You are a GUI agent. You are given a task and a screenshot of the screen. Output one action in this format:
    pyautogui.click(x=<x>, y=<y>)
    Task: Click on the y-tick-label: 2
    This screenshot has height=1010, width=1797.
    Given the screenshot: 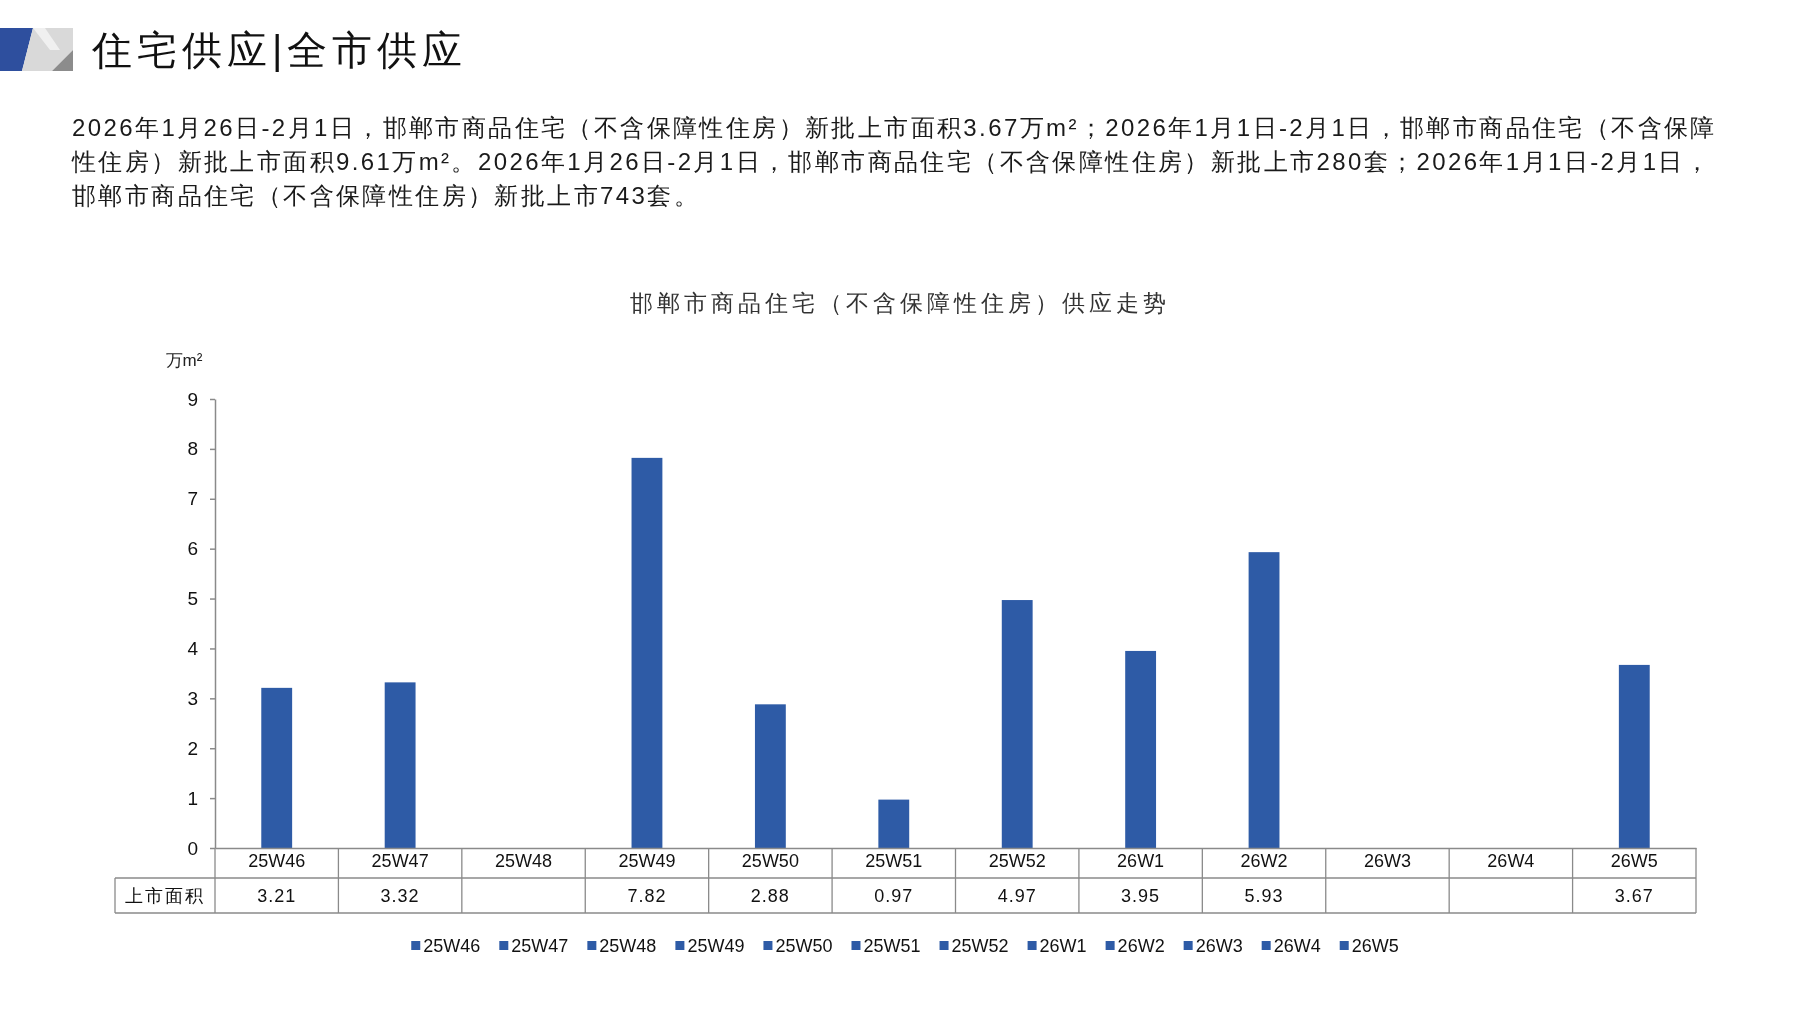 What is the action you would take?
    pyautogui.click(x=192, y=748)
    